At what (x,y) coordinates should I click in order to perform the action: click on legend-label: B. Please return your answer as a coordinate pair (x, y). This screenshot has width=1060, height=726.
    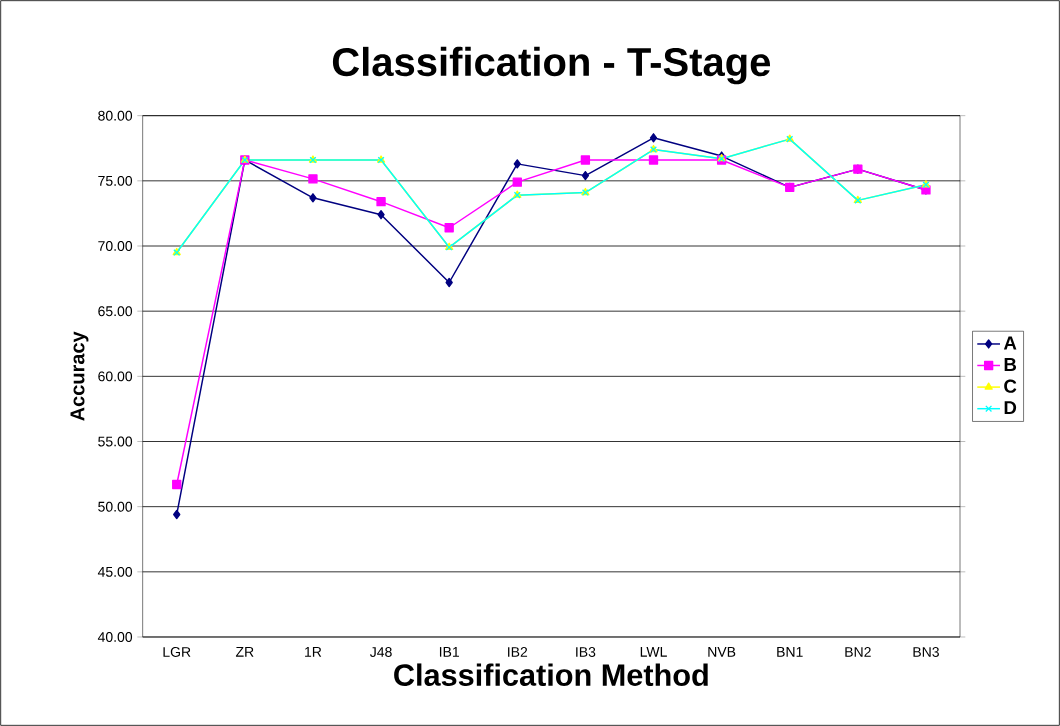
    Looking at the image, I should click on (1010, 364).